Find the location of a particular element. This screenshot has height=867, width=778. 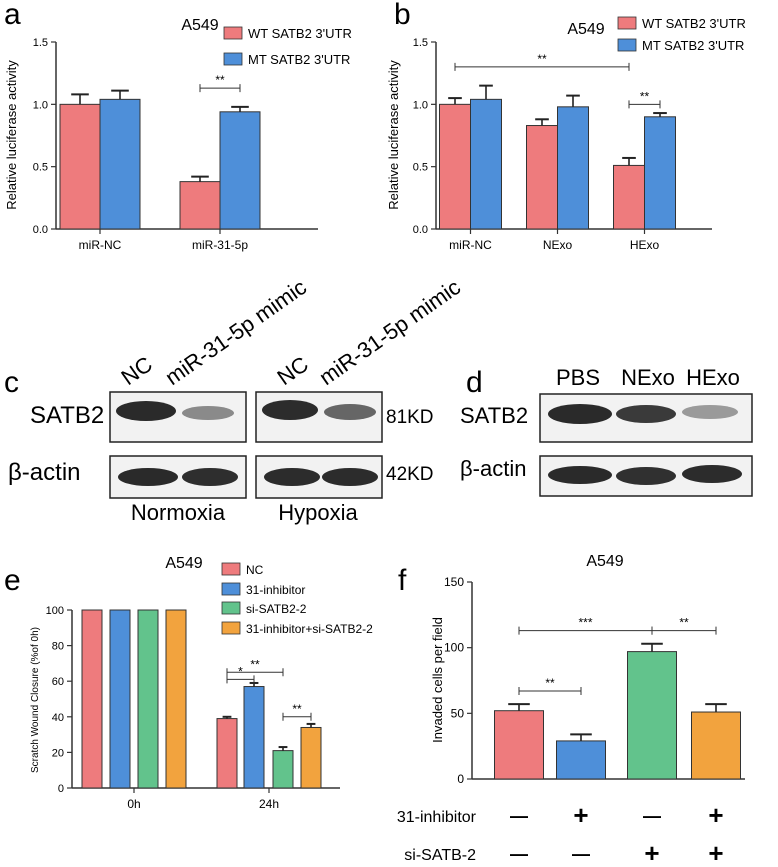

blot-c-size-label: 81KD is located at coordinates (410, 417).